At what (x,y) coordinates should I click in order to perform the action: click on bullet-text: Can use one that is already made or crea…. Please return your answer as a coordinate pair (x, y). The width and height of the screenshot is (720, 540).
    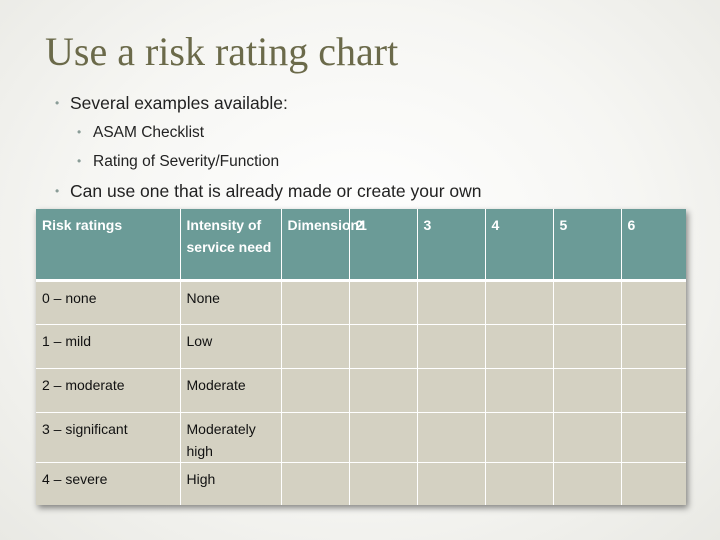
    Looking at the image, I should click on (276, 191).